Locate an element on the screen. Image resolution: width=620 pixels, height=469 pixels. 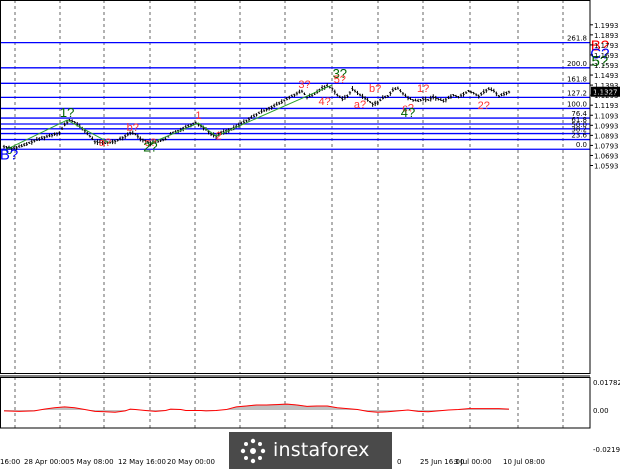
wave-label: c is located at coordinates (9, 149).